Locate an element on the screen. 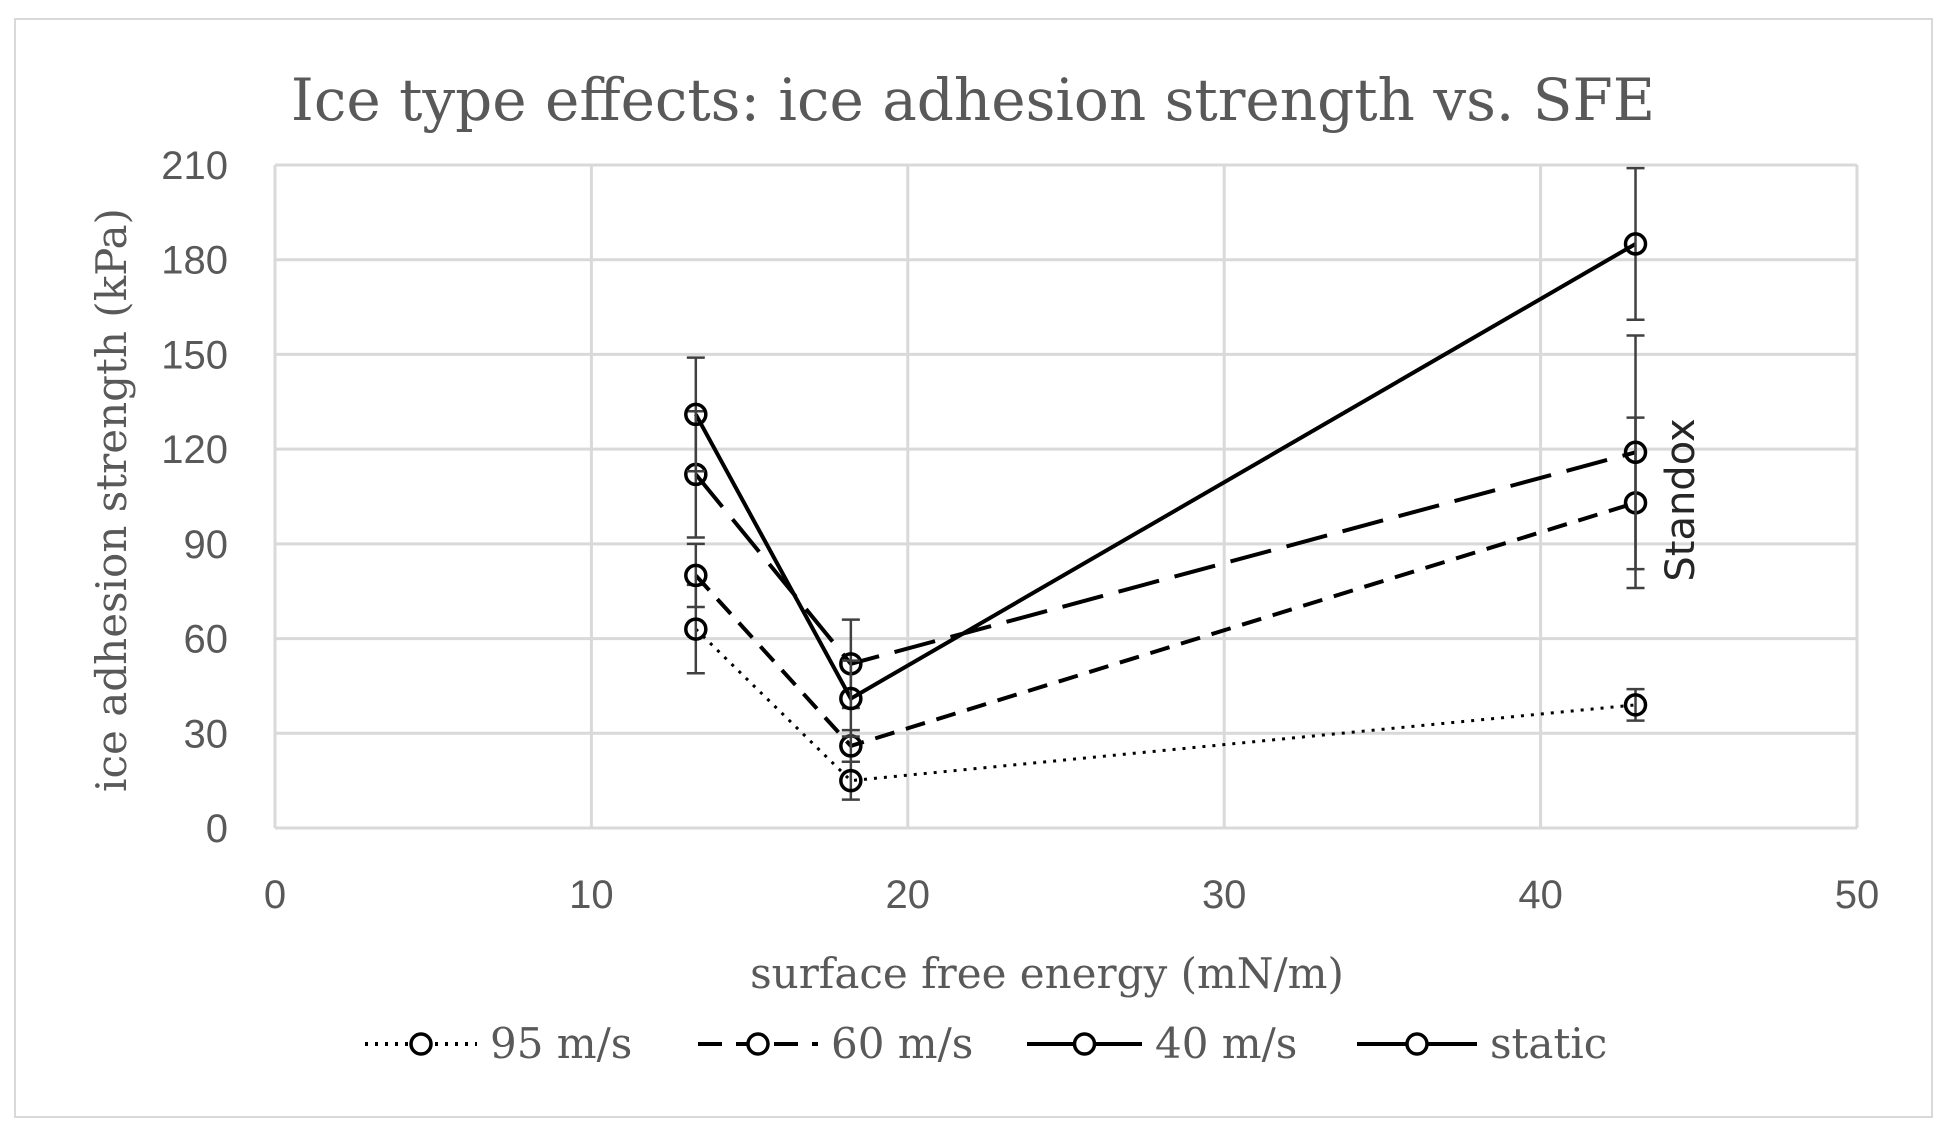 This screenshot has width=1947, height=1134. x-tick-label: 0 is located at coordinates (275, 895).